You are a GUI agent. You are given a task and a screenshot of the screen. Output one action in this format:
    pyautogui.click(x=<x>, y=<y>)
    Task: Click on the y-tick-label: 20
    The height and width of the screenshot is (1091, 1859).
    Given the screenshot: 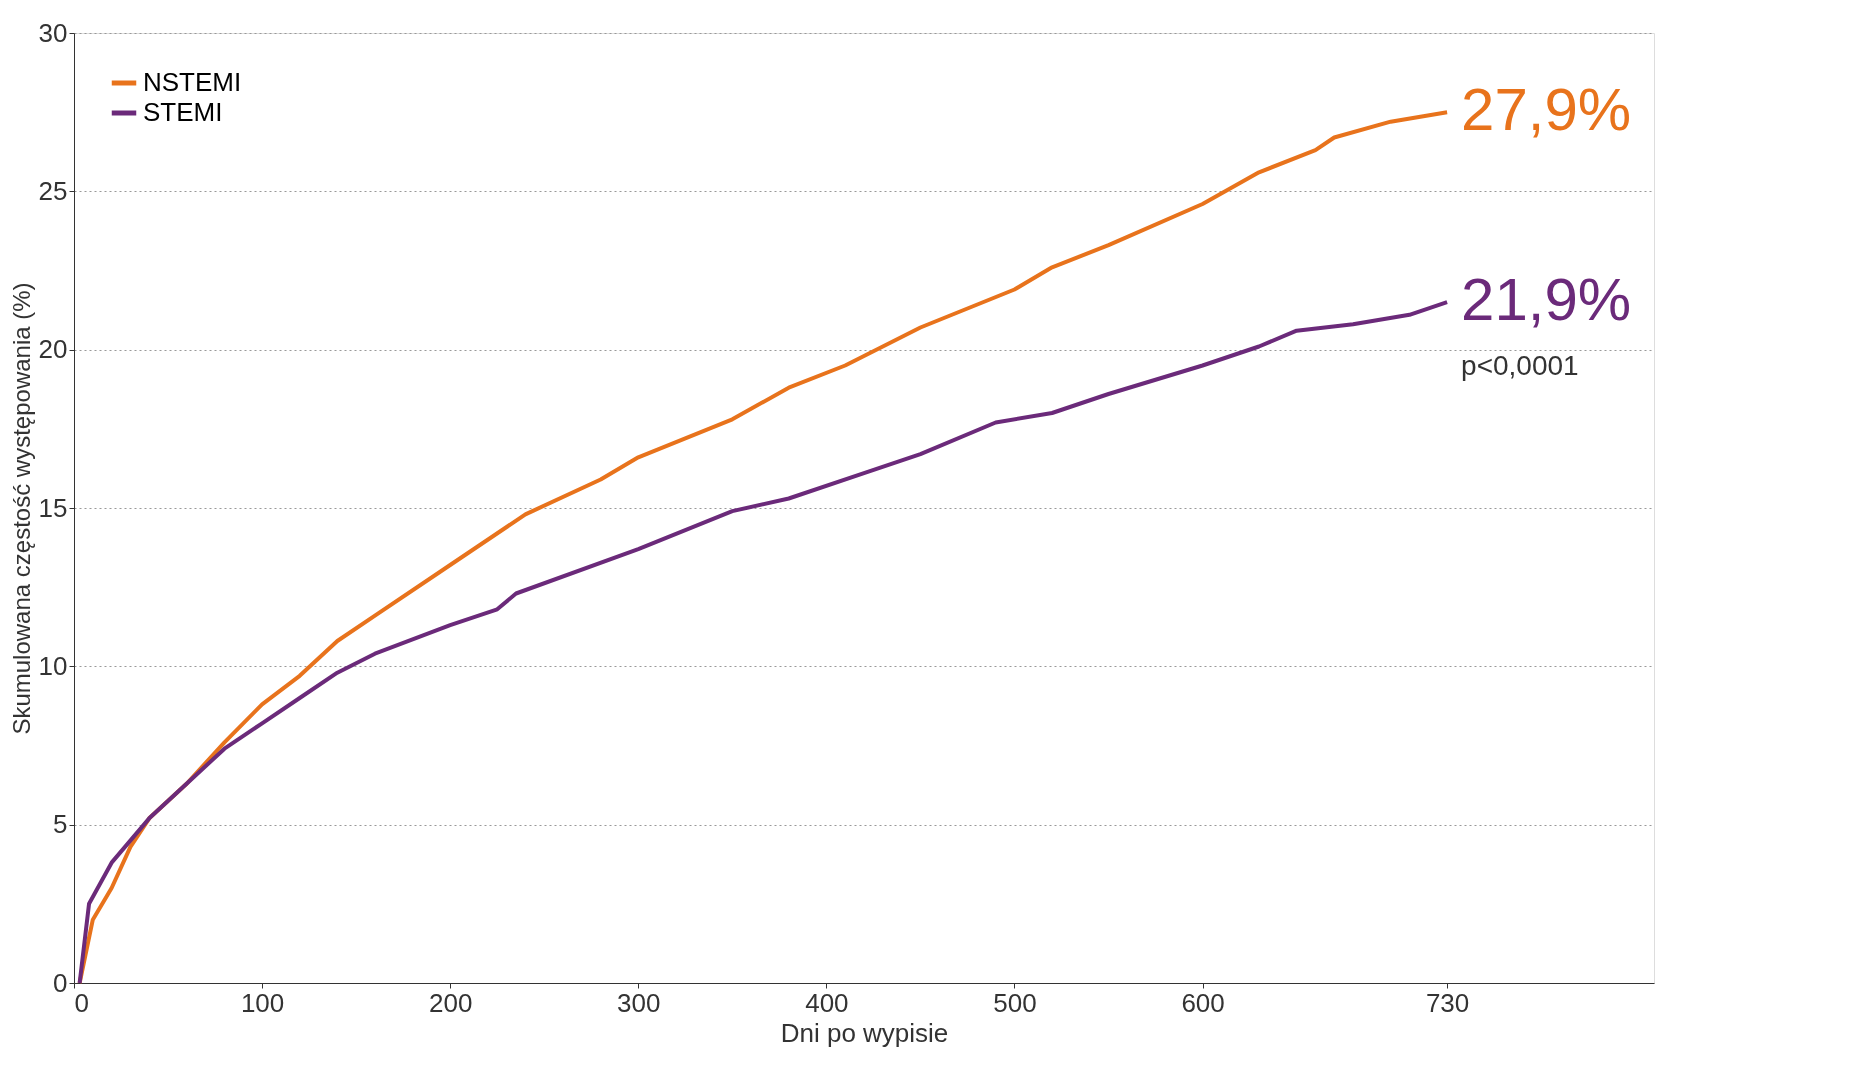 What is the action you would take?
    pyautogui.click(x=53, y=349)
    